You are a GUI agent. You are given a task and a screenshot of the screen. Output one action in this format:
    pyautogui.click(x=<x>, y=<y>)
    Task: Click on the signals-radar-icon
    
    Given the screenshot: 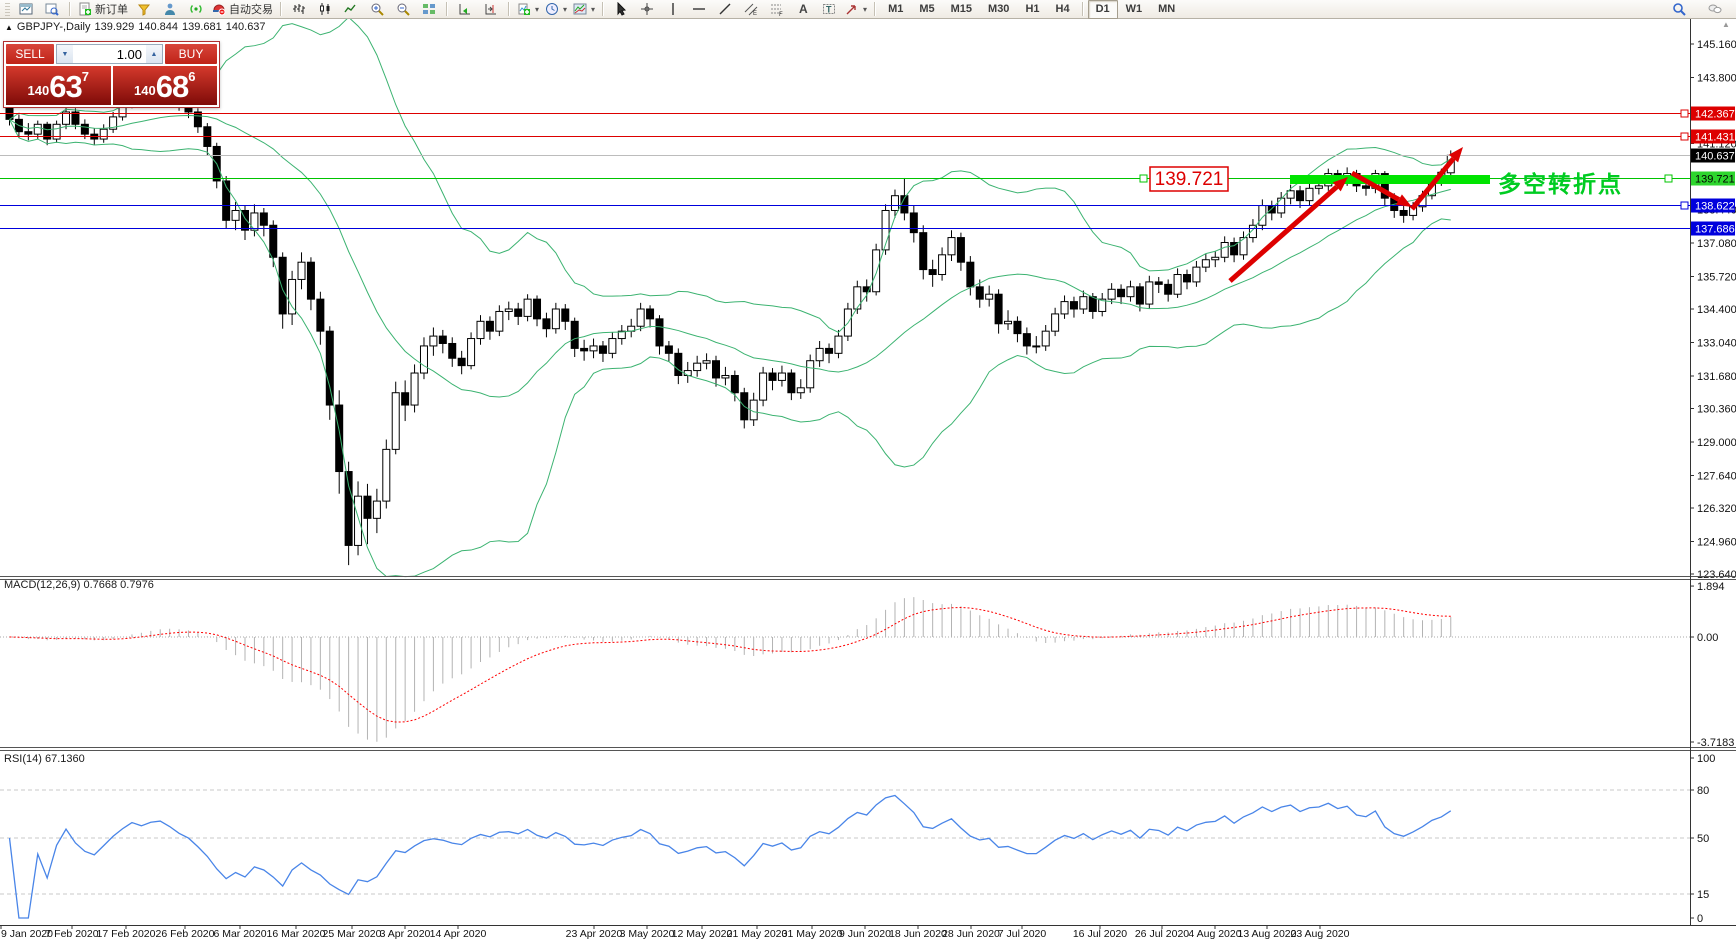 What is the action you would take?
    pyautogui.click(x=196, y=9)
    